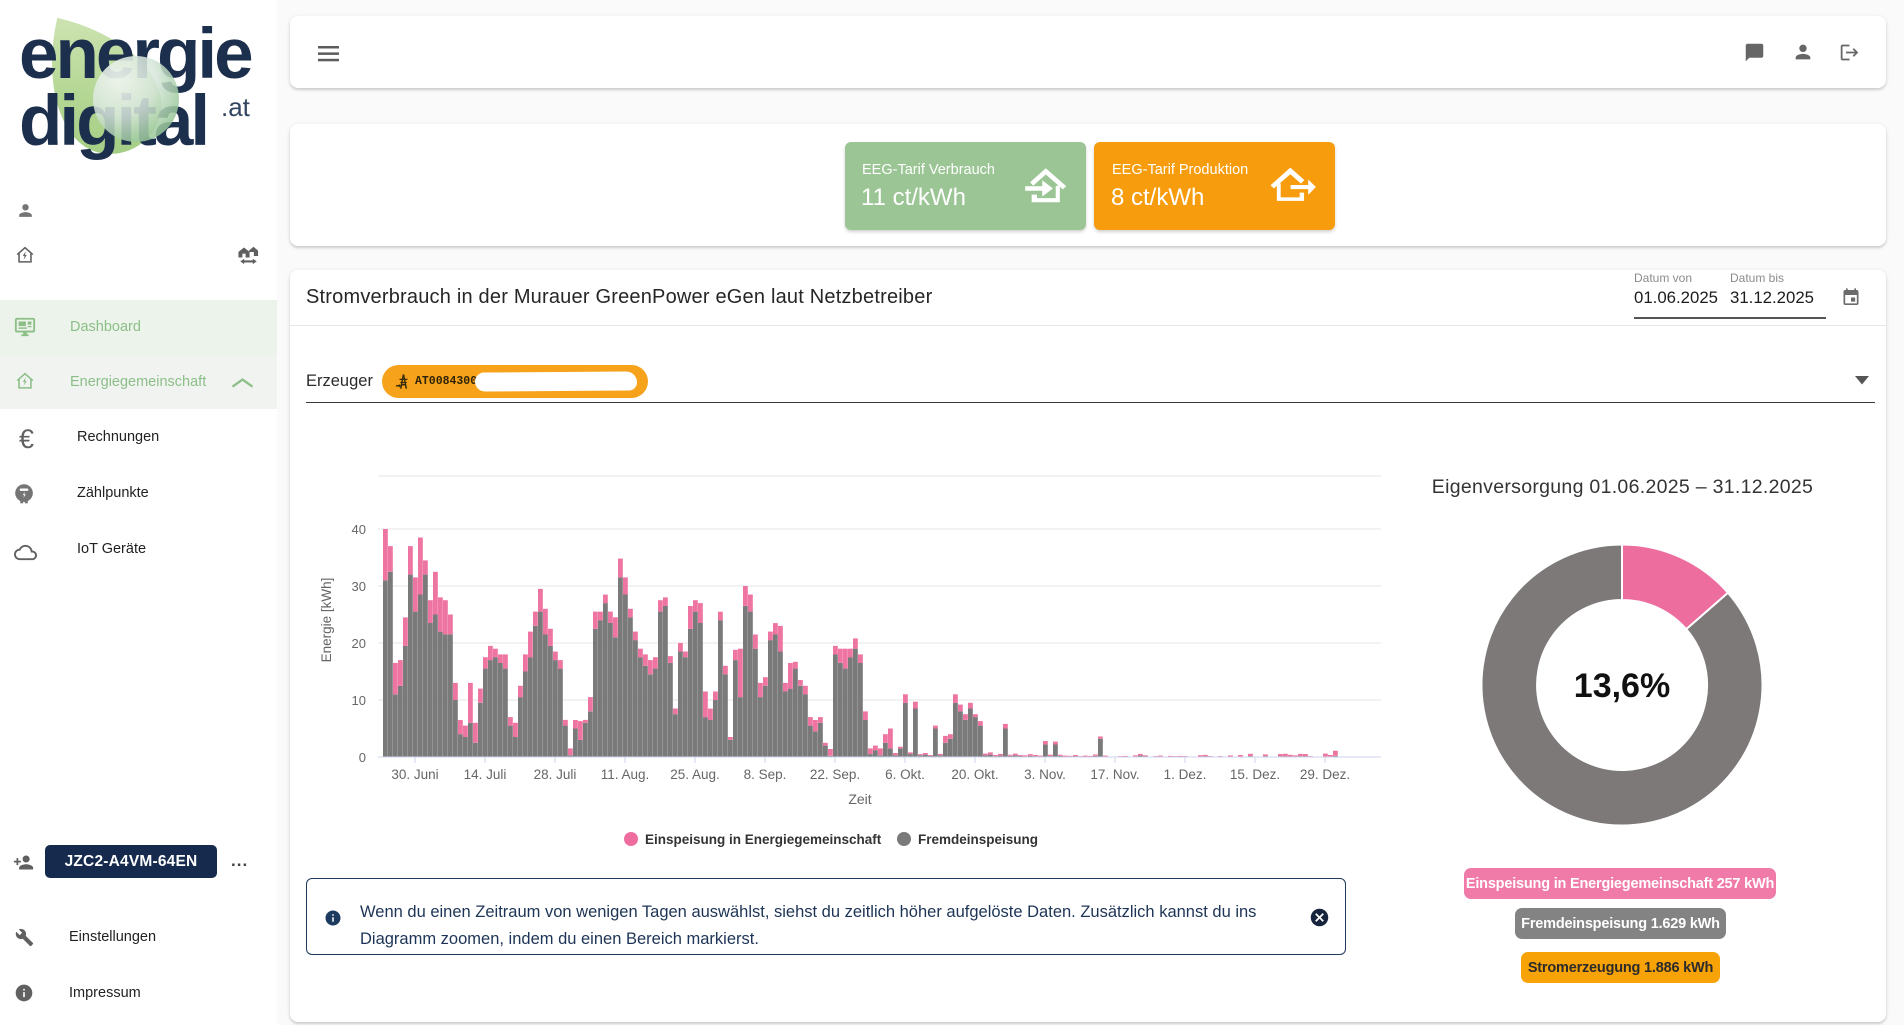 This screenshot has height=1025, width=1904. I want to click on svg-text: 25. Aug., so click(695, 774).